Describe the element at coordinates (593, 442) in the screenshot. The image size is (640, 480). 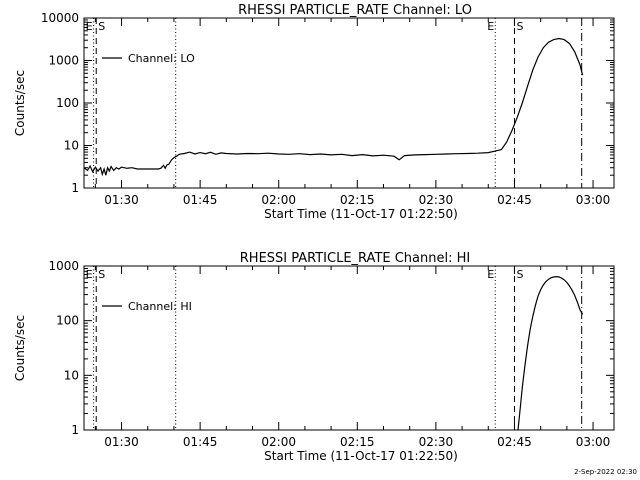
I see `hi-x-tick-label: 03:00` at that location.